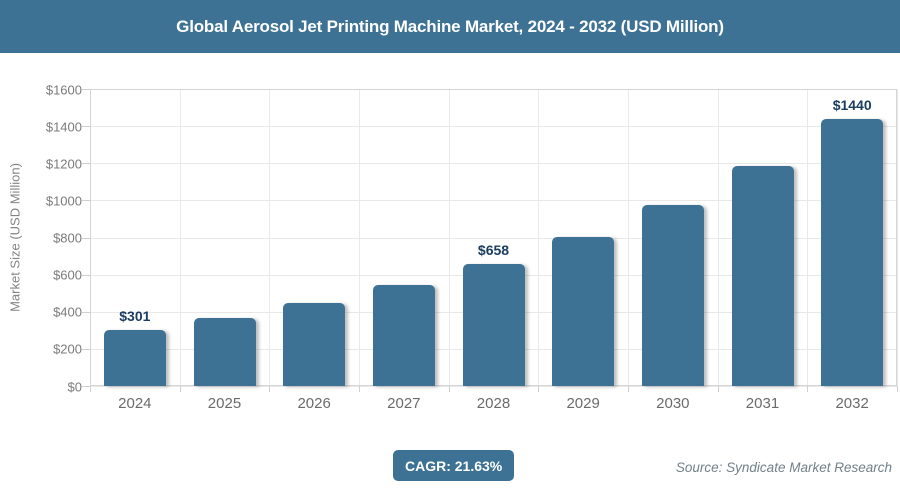 Image resolution: width=900 pixels, height=500 pixels. What do you see at coordinates (762, 276) in the screenshot?
I see `bar-2031` at bounding box center [762, 276].